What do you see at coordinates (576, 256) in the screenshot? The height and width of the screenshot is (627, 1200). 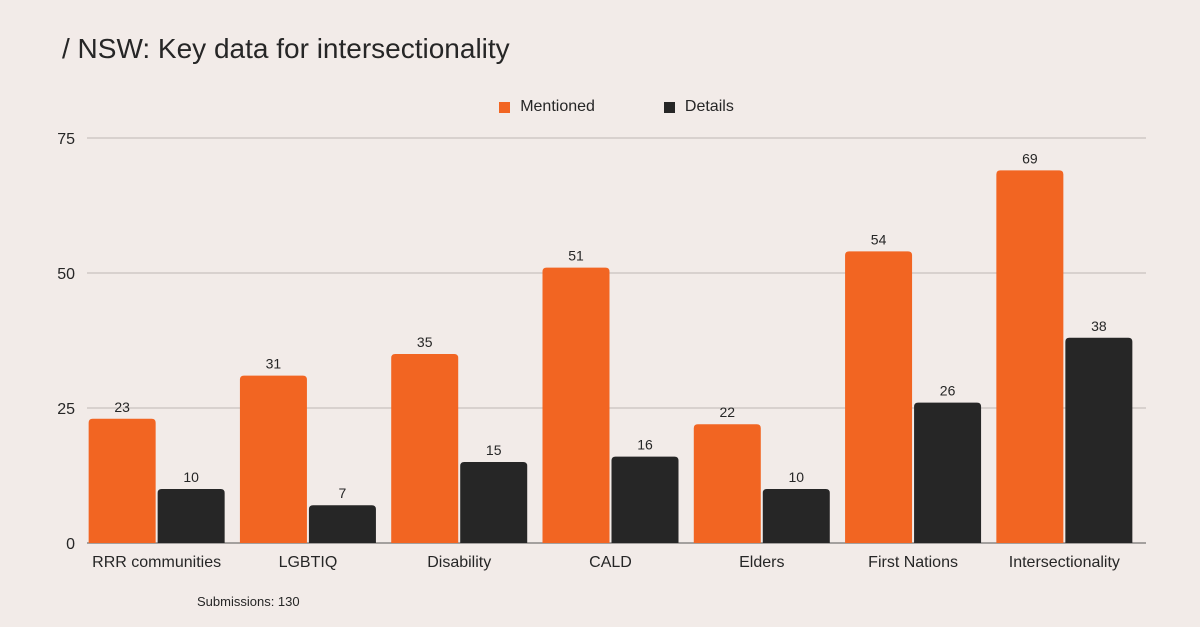 I see `data-label-mentioned-3: 51` at bounding box center [576, 256].